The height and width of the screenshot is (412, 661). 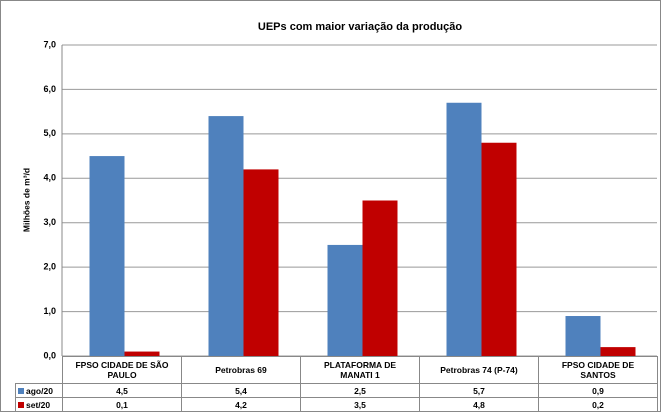 I want to click on x-tick-label: FPSO CIDADE DE SANTOS, so click(x=598, y=370).